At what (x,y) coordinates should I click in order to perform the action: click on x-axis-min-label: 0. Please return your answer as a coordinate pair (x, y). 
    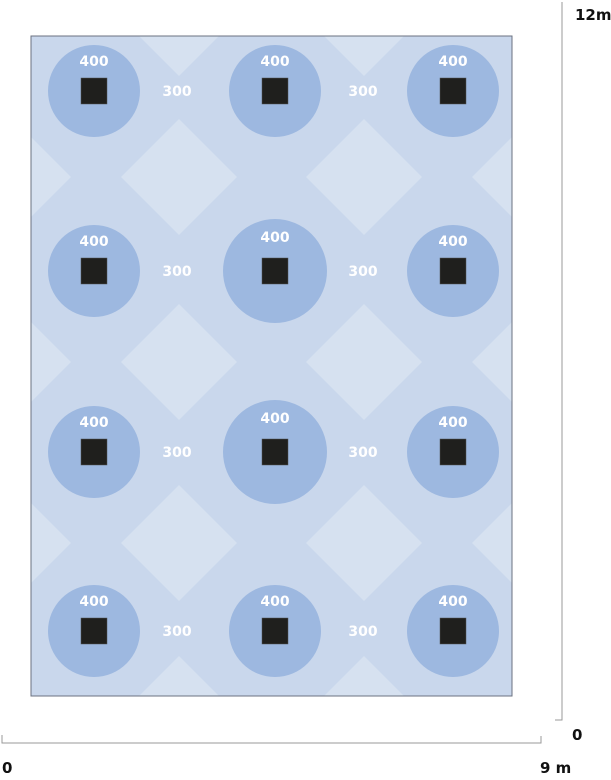
    Looking at the image, I should click on (7, 768).